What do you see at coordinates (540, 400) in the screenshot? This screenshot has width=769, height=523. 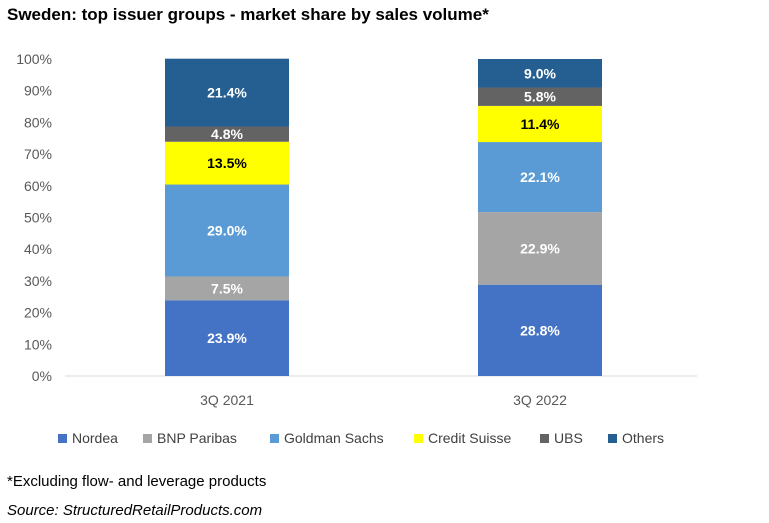 I see `x-tick-label: 3Q 2022` at bounding box center [540, 400].